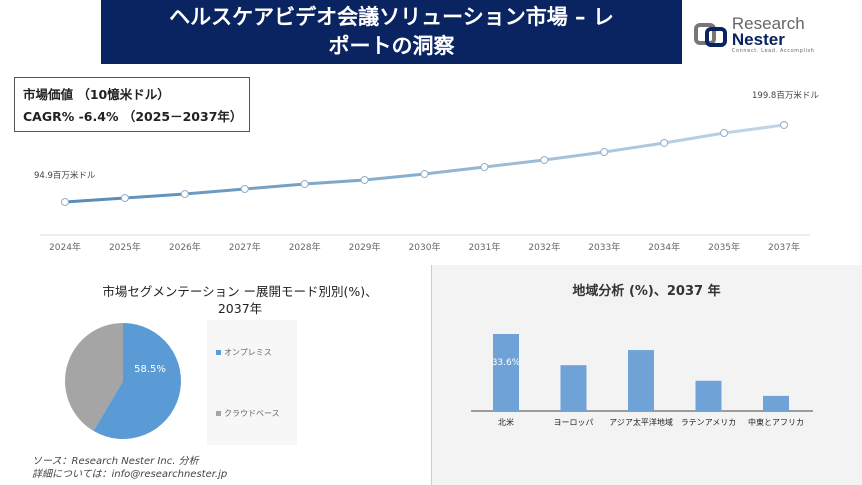 This screenshot has width=862, height=485. I want to click on legend-item-onprem: オンプレミス, so click(244, 352).